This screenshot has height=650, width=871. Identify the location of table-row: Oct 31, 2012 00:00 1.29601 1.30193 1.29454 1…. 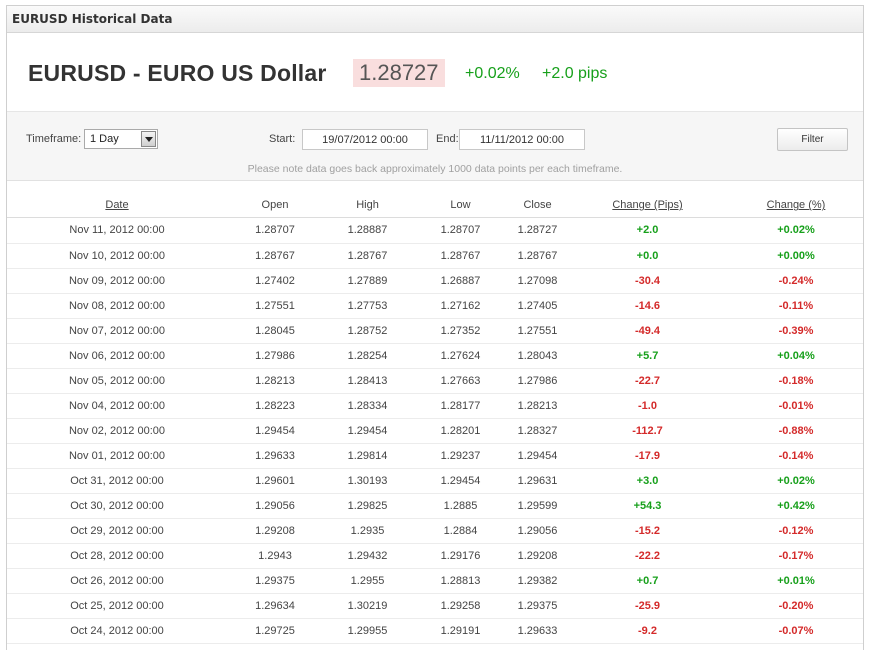
(435, 481).